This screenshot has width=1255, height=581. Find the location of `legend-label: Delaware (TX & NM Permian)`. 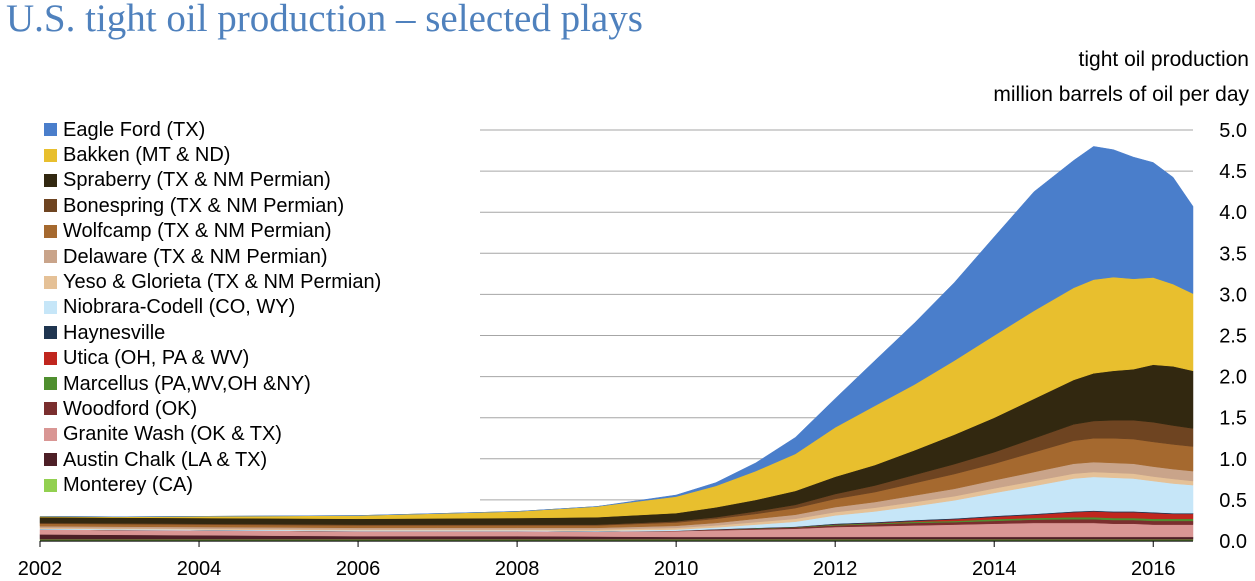

legend-label: Delaware (TX & NM Permian) is located at coordinates (195, 256).